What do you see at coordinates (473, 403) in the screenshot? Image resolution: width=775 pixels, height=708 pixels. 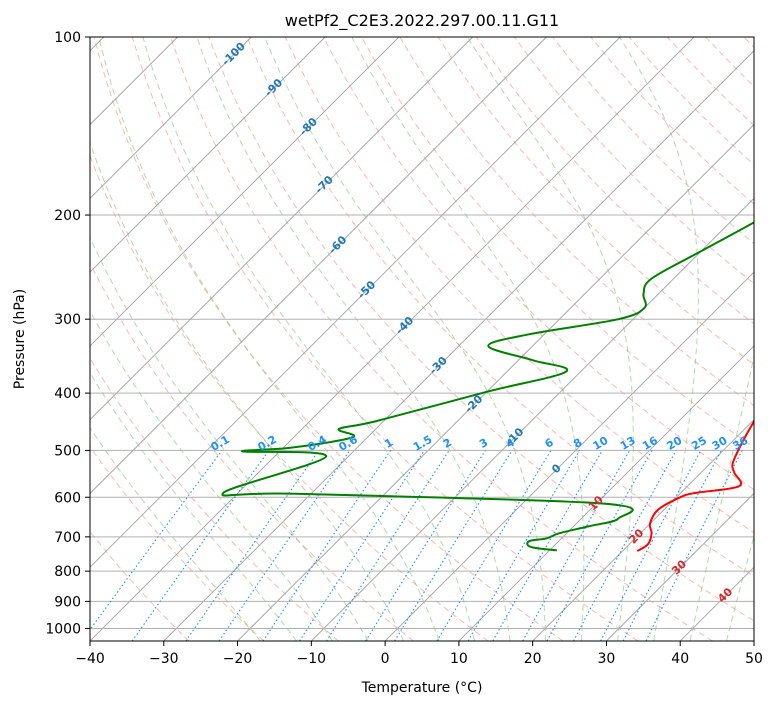 I see `isotherm-label: -20` at bounding box center [473, 403].